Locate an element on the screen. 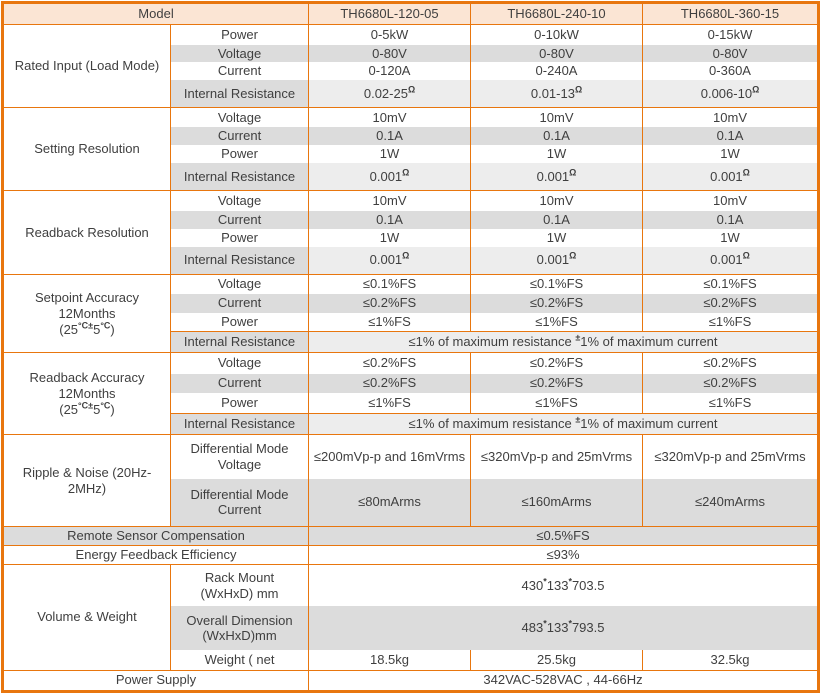 This screenshot has height=697, width=822. model-name-cell: TH6680L-360-15 is located at coordinates (730, 13).